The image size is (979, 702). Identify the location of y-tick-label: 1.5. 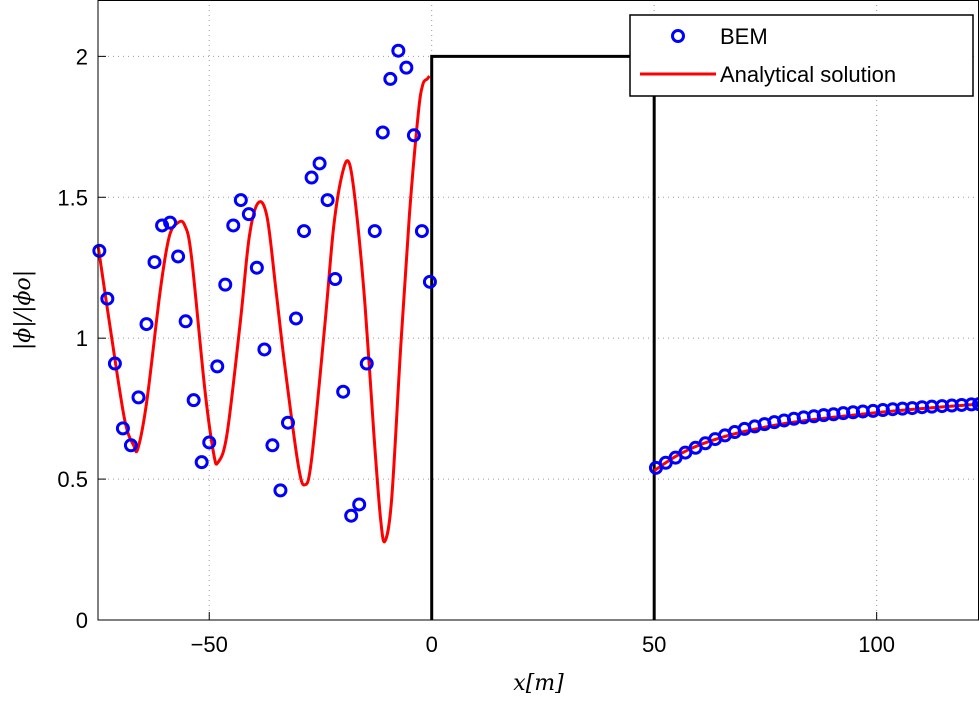
(72, 197).